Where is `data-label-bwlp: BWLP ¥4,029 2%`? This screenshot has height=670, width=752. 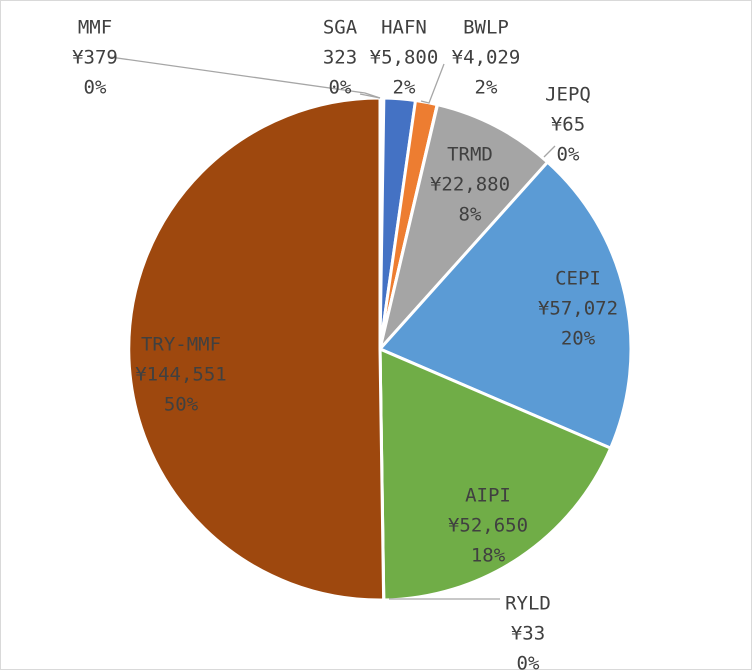
data-label-bwlp: BWLP ¥4,029 2% is located at coordinates (486, 58).